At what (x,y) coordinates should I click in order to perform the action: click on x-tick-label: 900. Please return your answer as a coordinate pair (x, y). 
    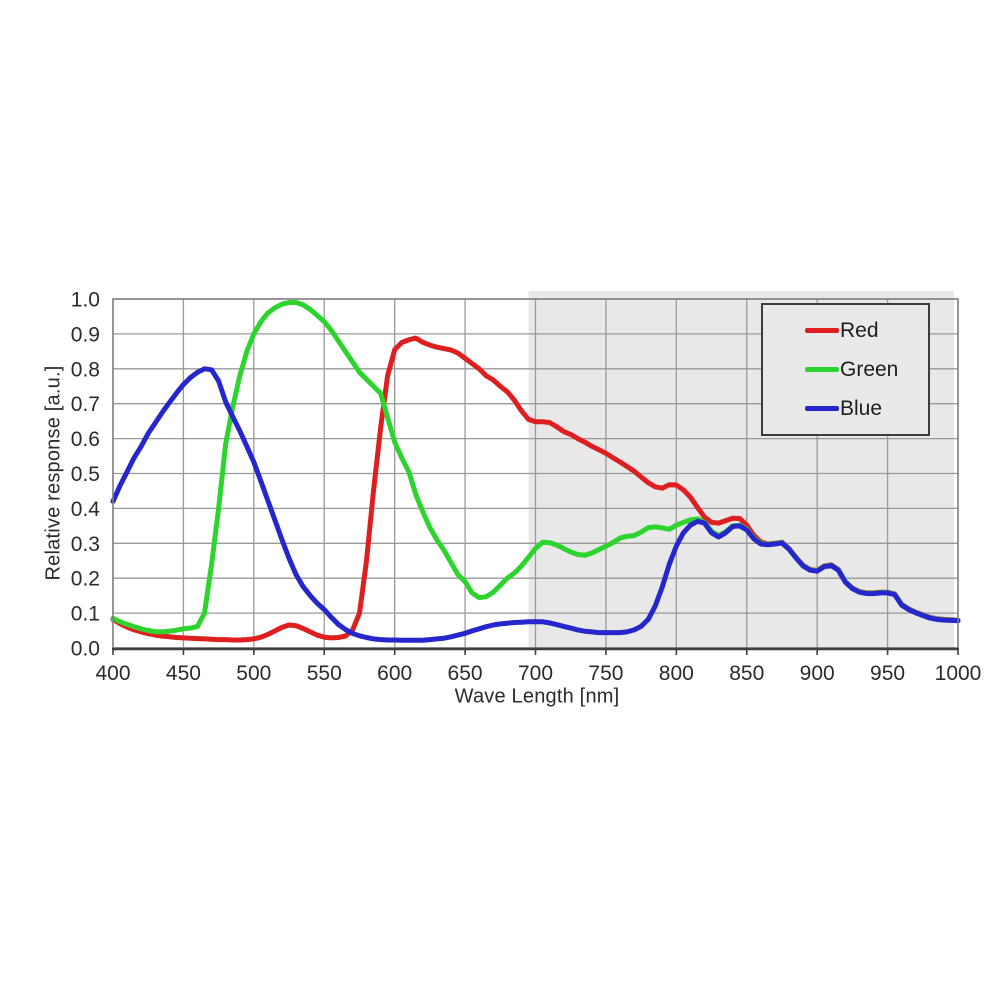
    Looking at the image, I should click on (817, 673).